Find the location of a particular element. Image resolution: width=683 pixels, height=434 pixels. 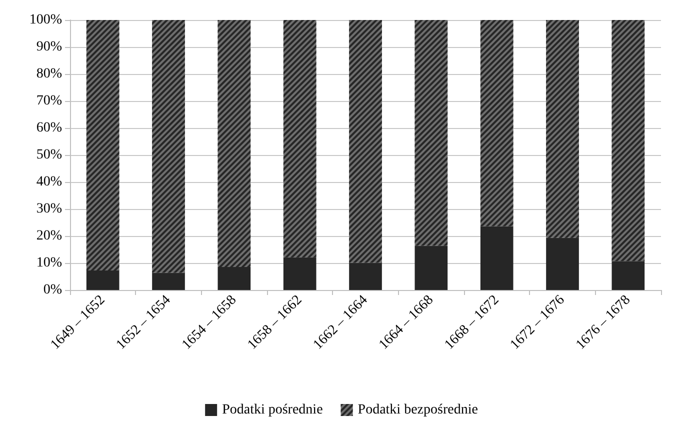

y-tick-label: 50% is located at coordinates (49, 155).